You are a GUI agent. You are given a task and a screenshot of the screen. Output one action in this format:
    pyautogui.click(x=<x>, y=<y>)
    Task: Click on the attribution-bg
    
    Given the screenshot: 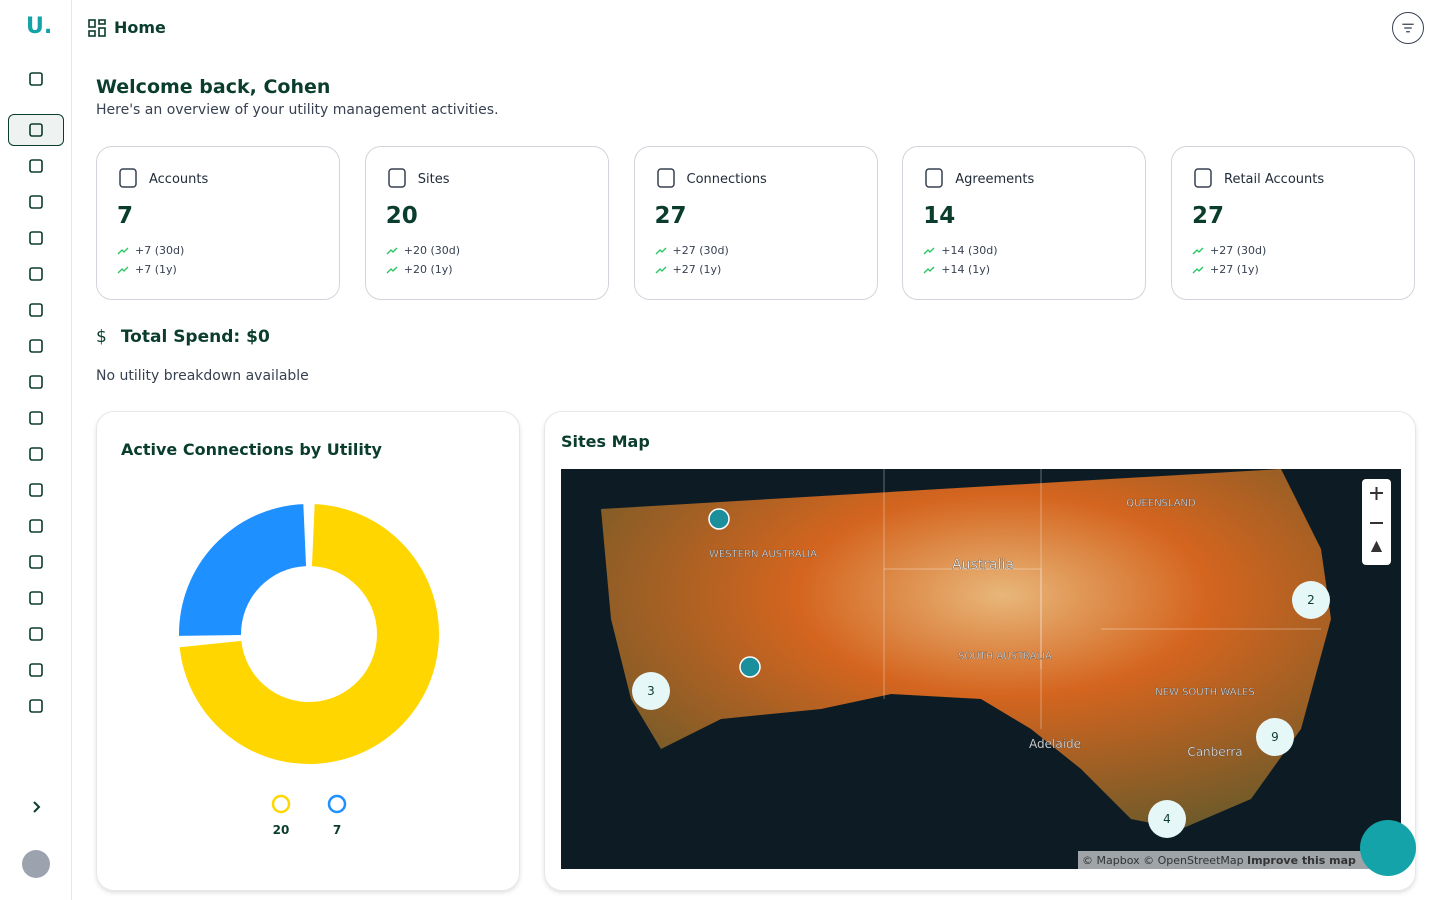 What is the action you would take?
    pyautogui.click(x=1239, y=860)
    